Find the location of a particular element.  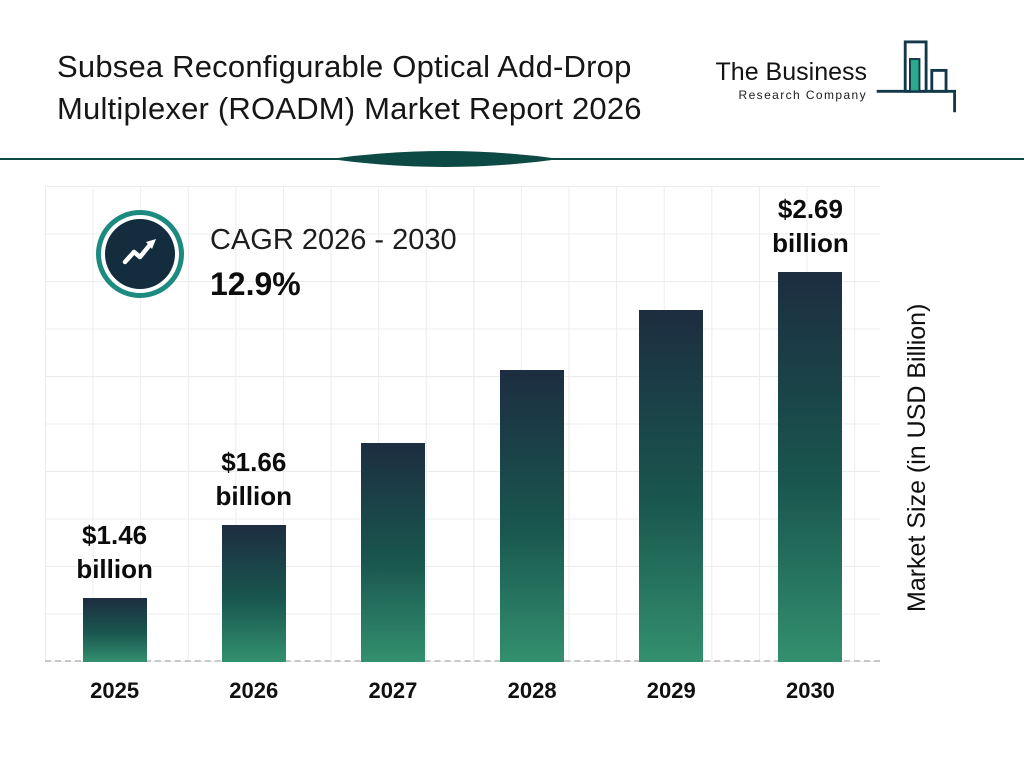

x-tick-2030: 2030 is located at coordinates (810, 690).